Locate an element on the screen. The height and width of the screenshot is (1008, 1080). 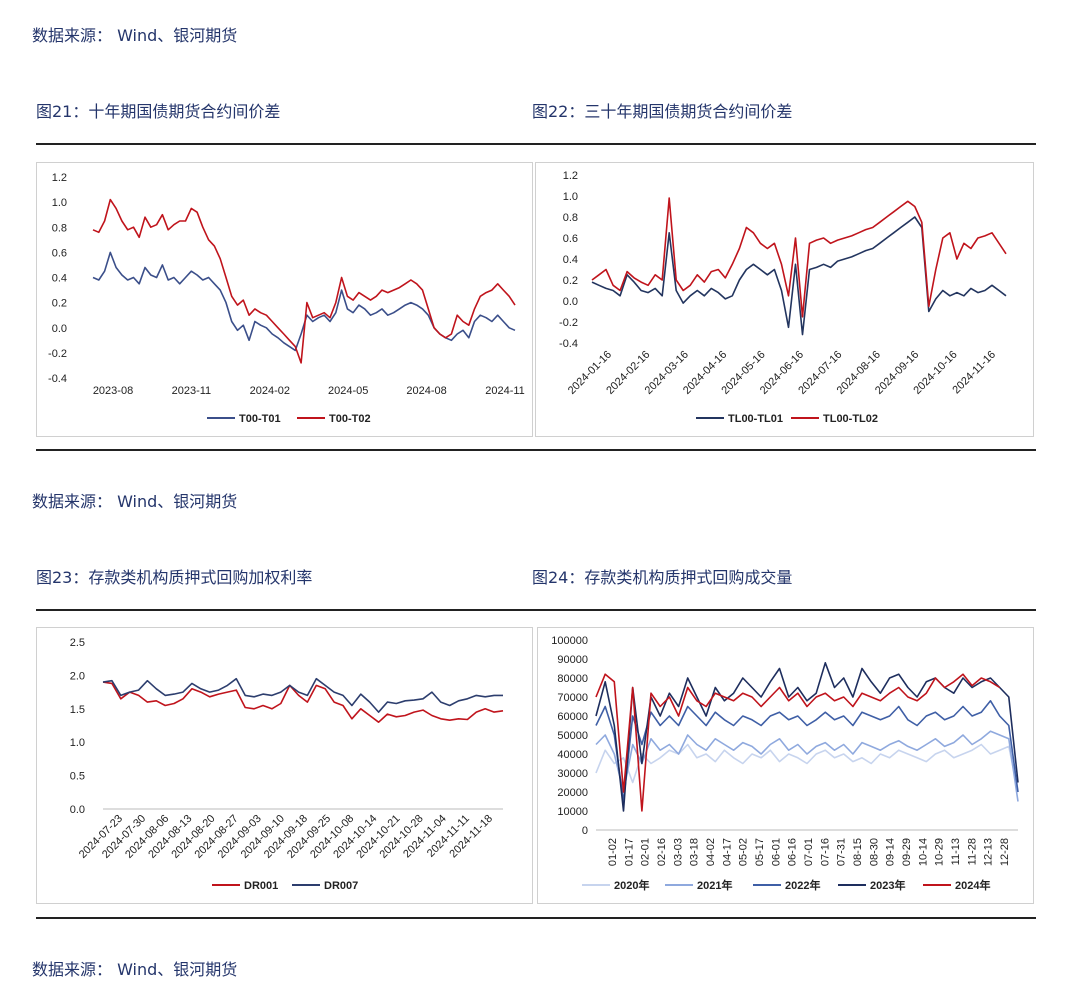
x-tick-label: 07-16 is located at coordinates (825, 852).